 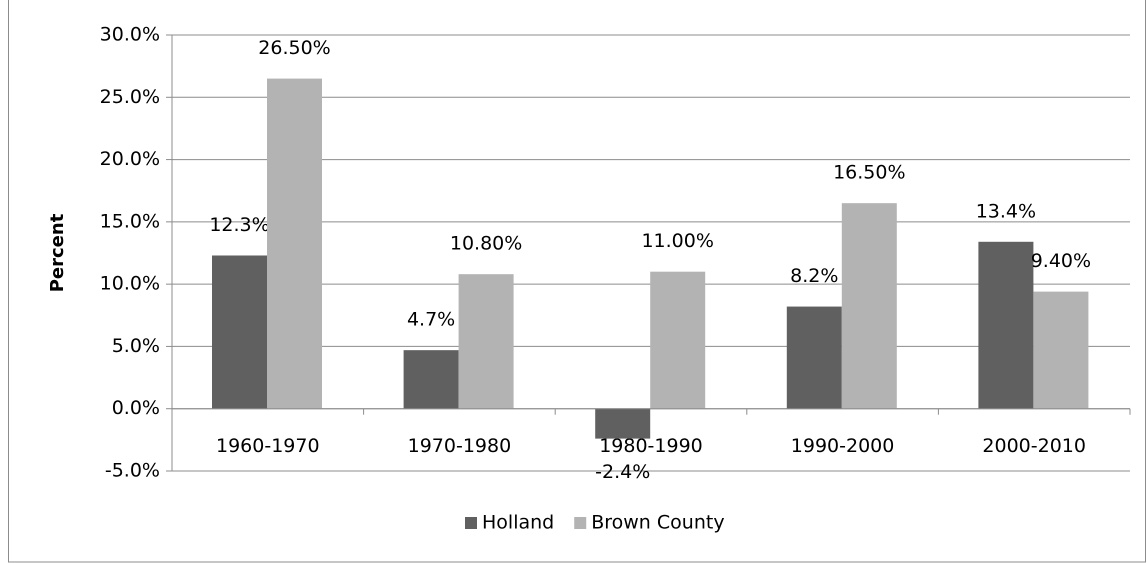 What do you see at coordinates (518, 523) in the screenshot?
I see `legend-label: Holland` at bounding box center [518, 523].